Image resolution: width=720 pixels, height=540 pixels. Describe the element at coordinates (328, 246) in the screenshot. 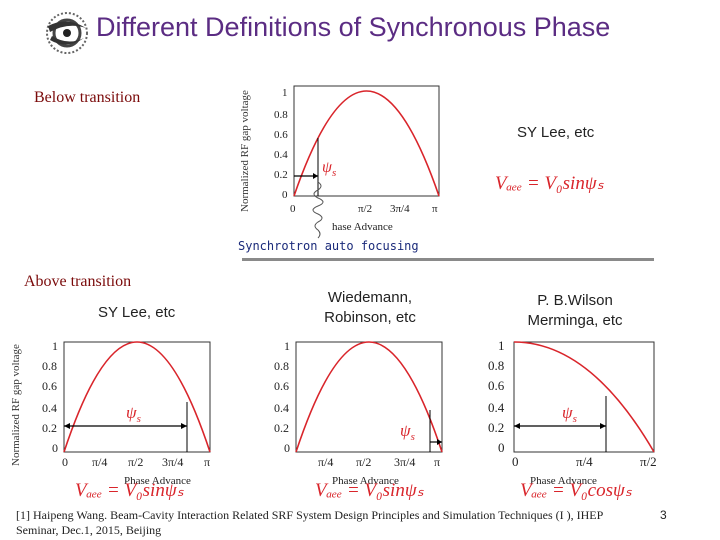

I see `synchrotron-label: Synchrotron auto focusing` at that location.